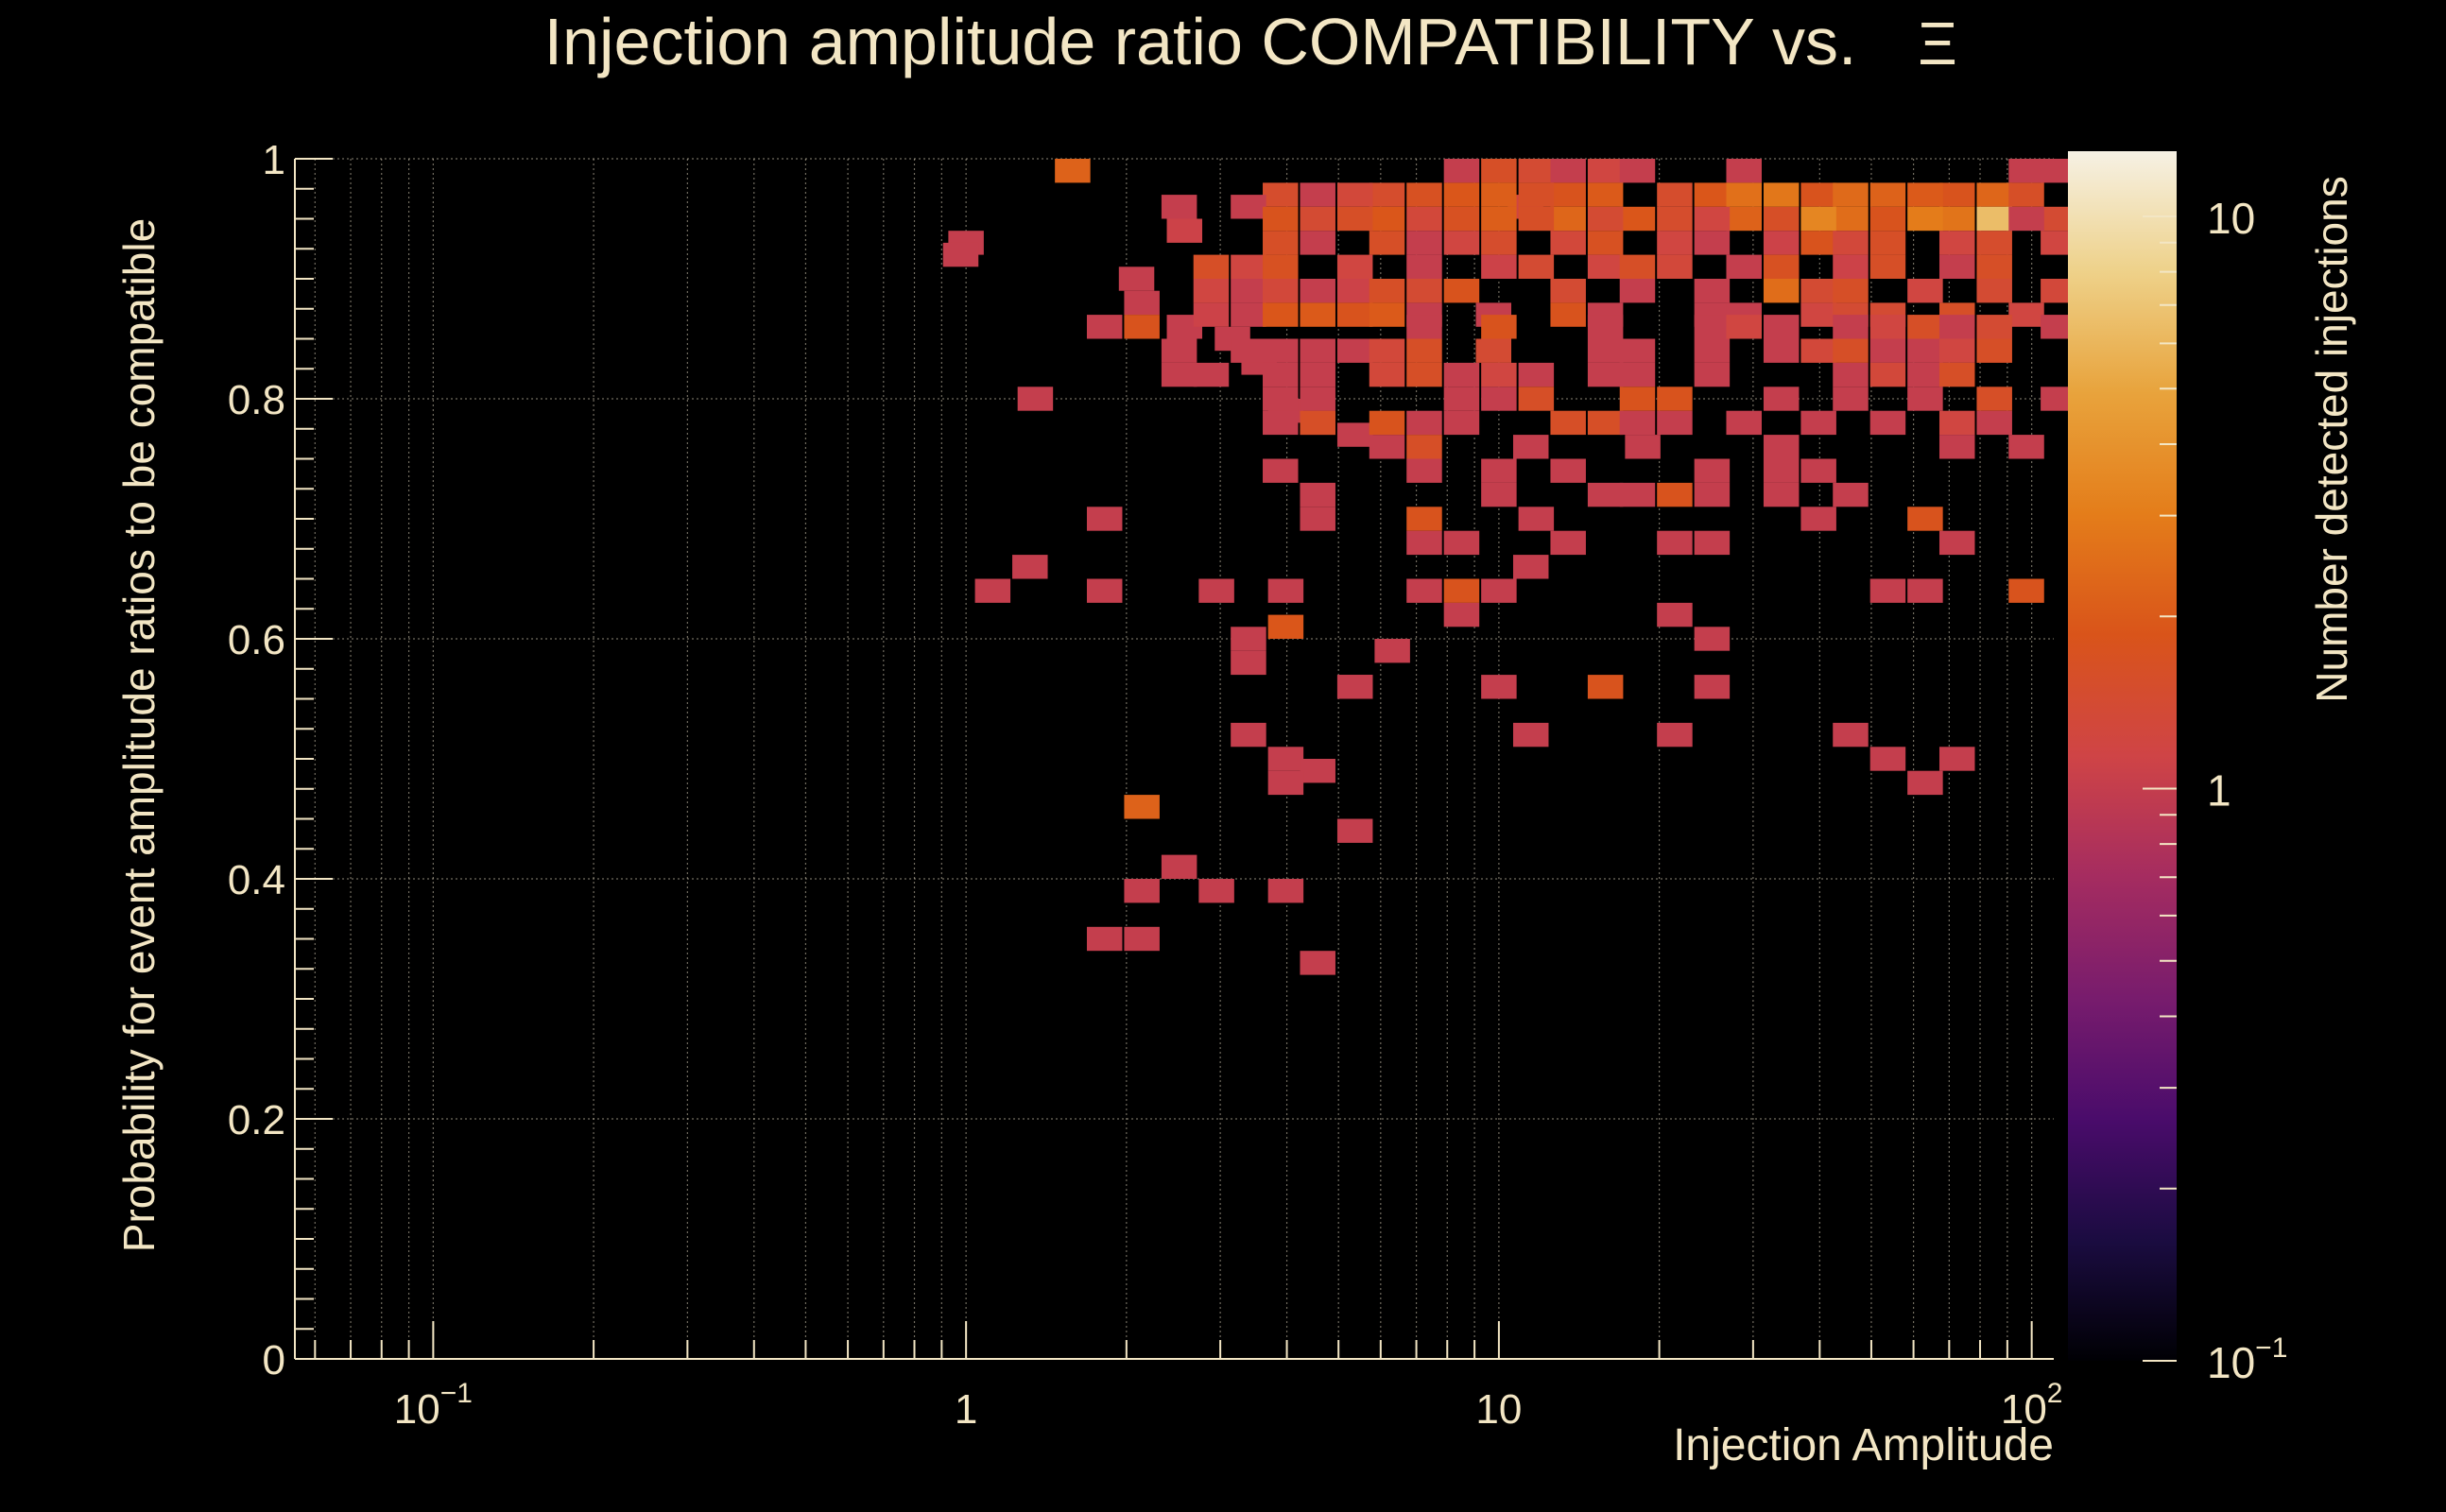 This screenshot has width=2446, height=1512. Describe the element at coordinates (2055, 1393) in the screenshot. I see `x-tick-label-exponent: 2` at that location.